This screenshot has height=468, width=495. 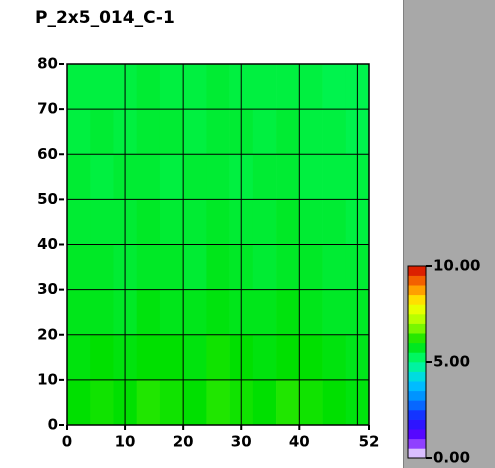 I want to click on chart-title: P_2x5_014_C-1, so click(x=105, y=18).